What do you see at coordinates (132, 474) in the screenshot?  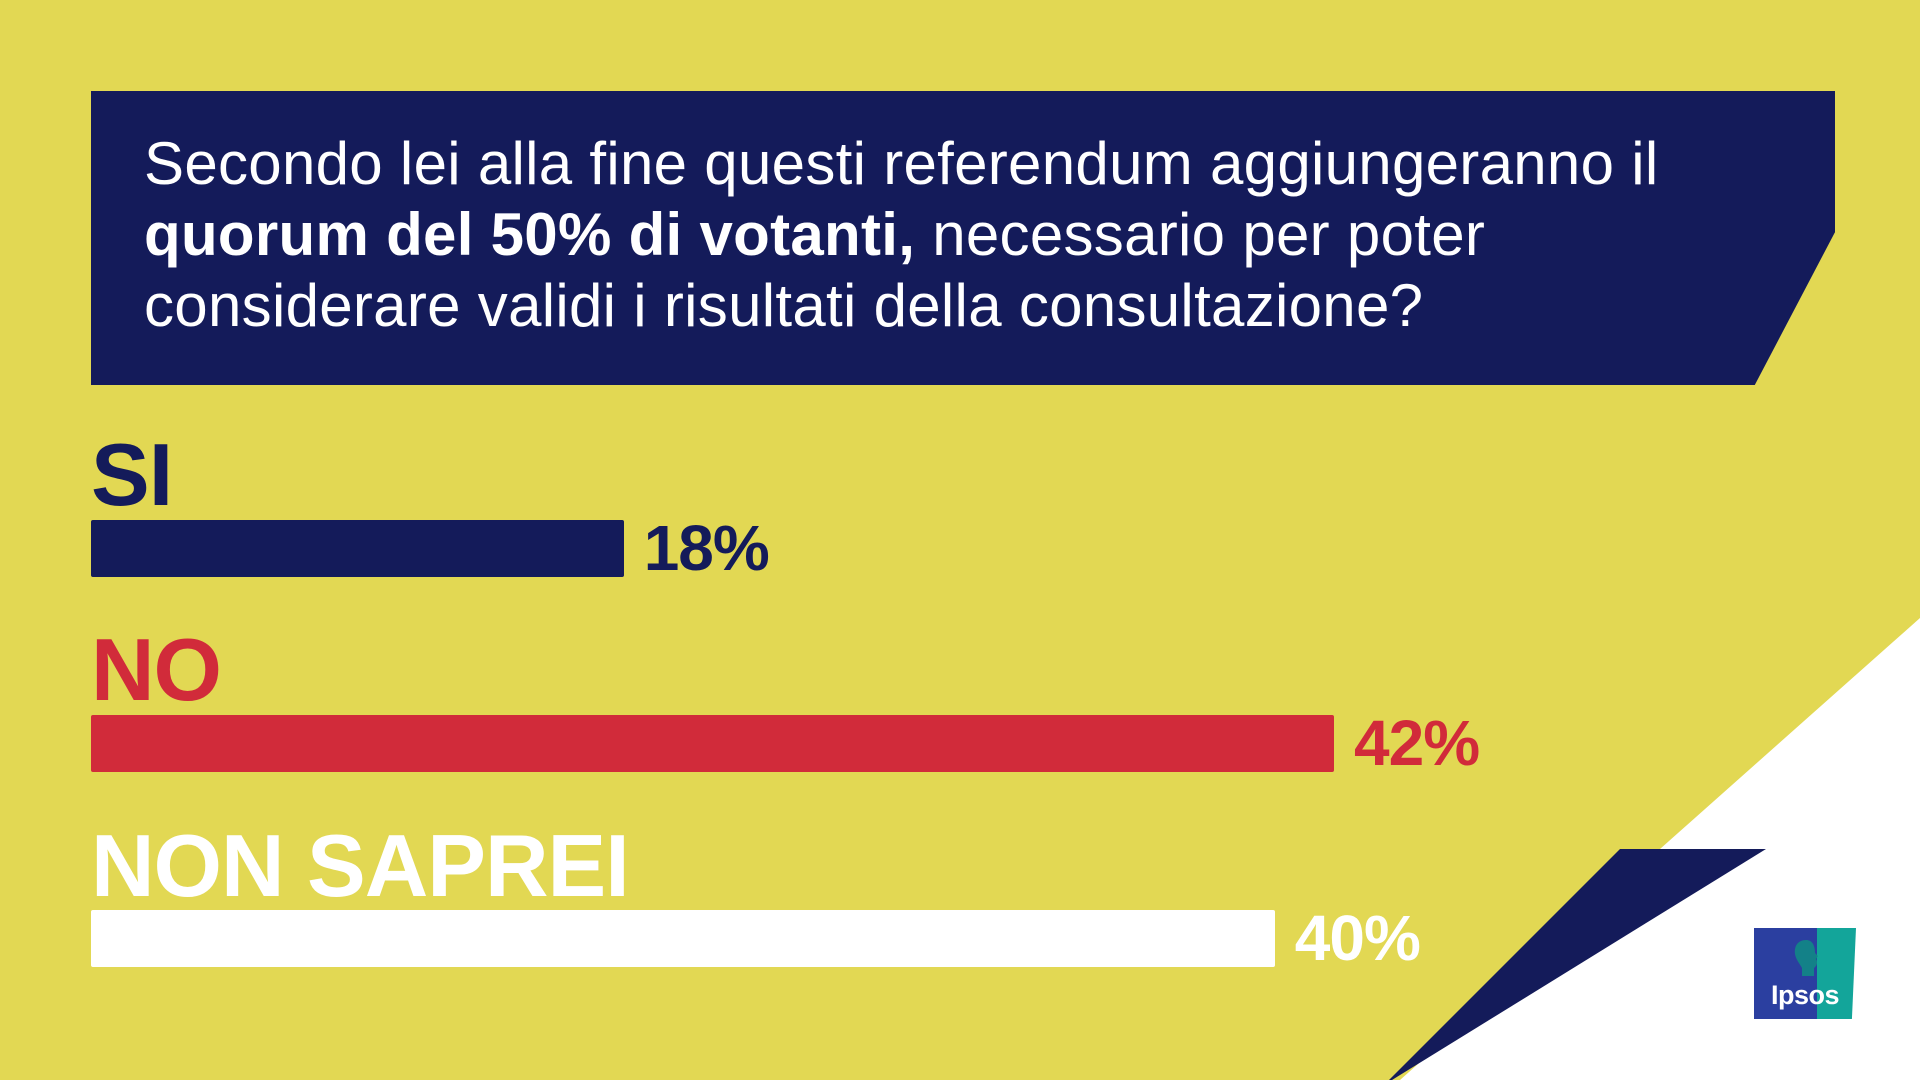 I see `category-label-si: SI` at bounding box center [132, 474].